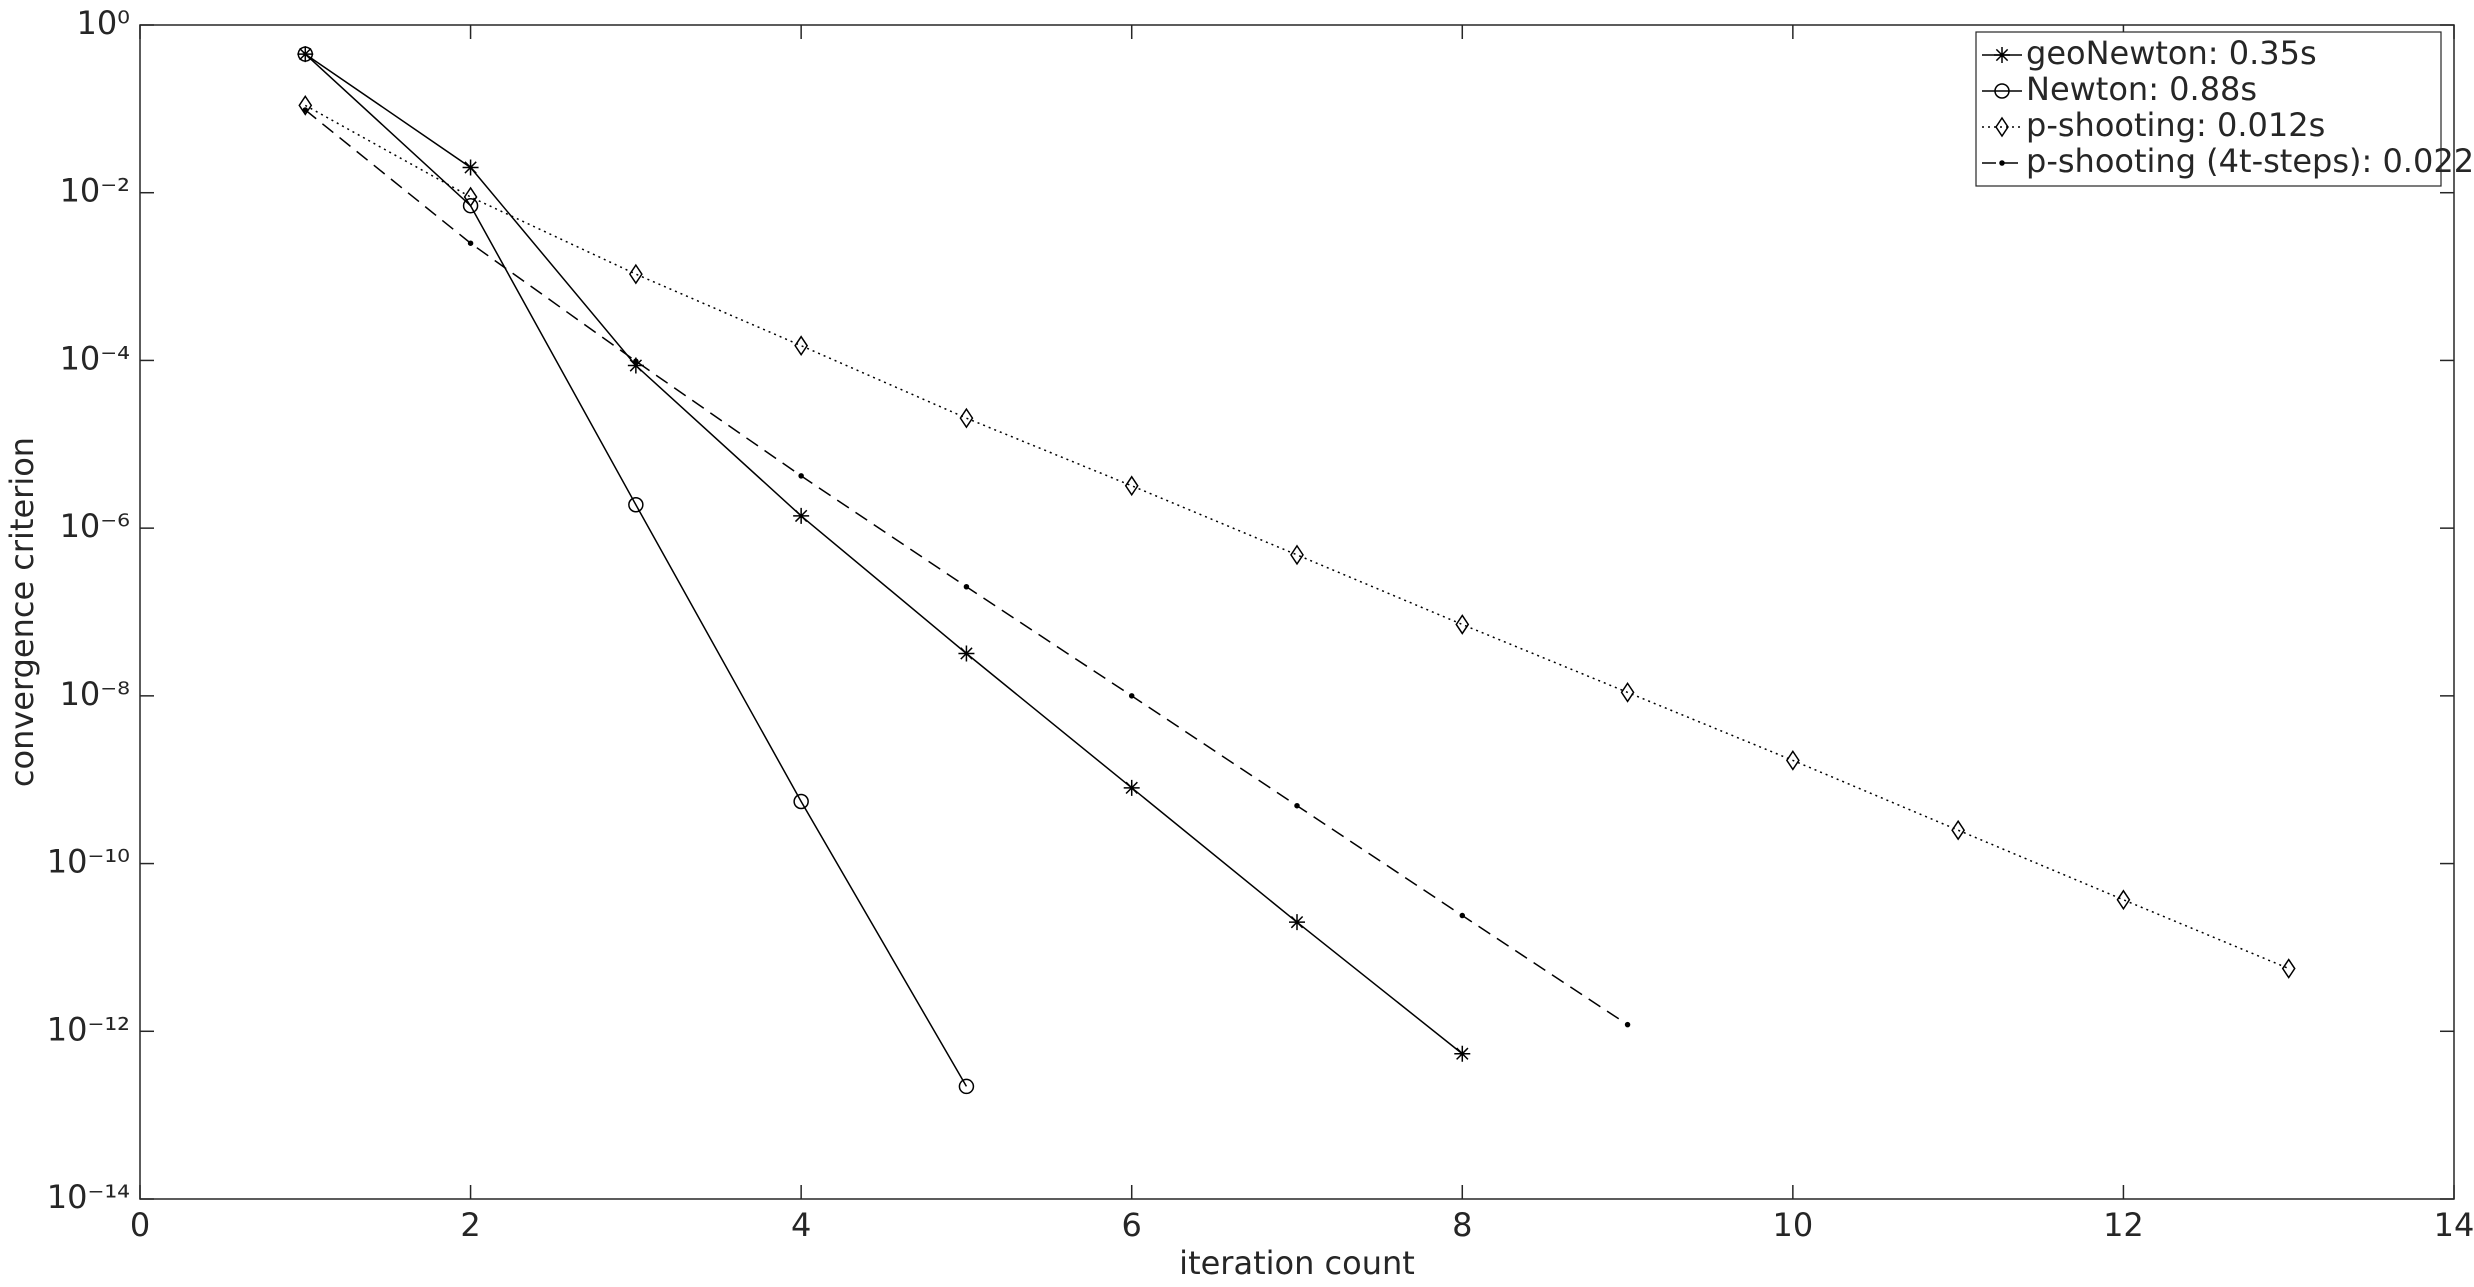  I want to click on x-tick-label: 12, so click(2123, 1225).